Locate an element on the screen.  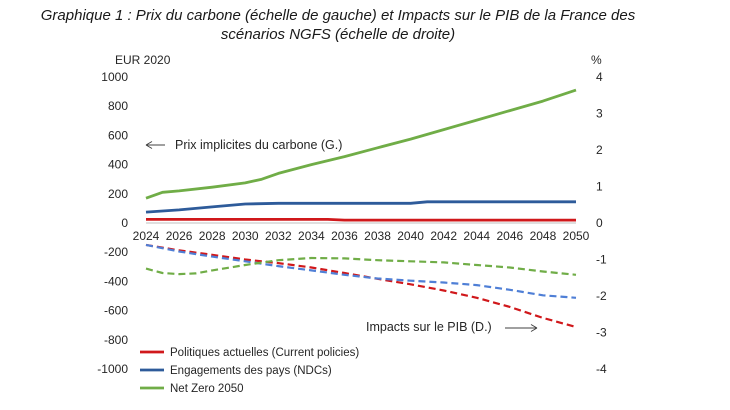
x-tick-label: 2024 is located at coordinates (146, 236).